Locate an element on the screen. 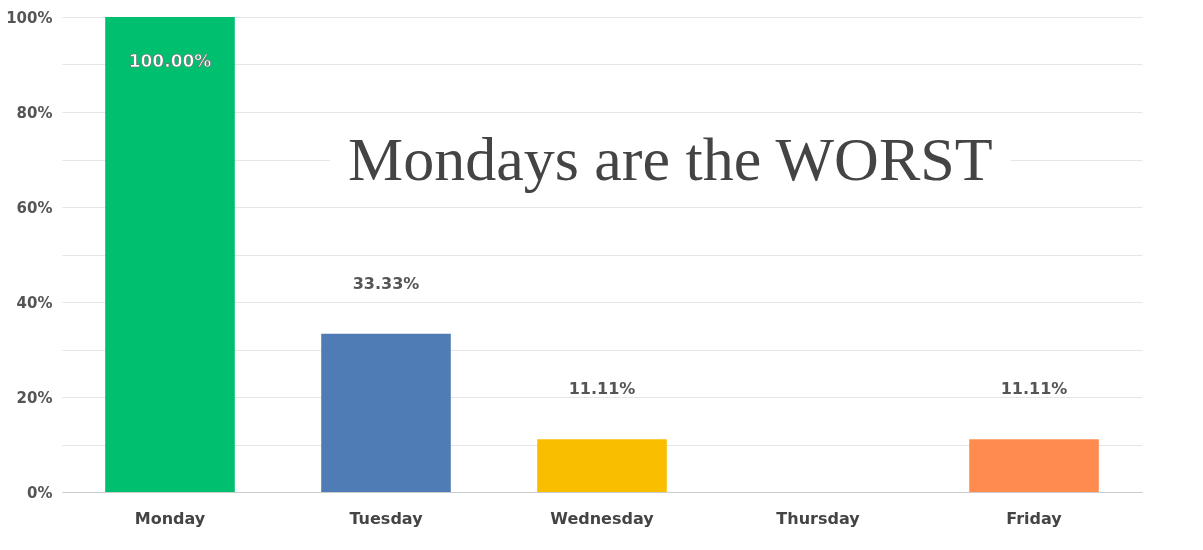 Image resolution: width=1203 pixels, height=550 pixels. y-tick-label: 40% is located at coordinates (34, 302).